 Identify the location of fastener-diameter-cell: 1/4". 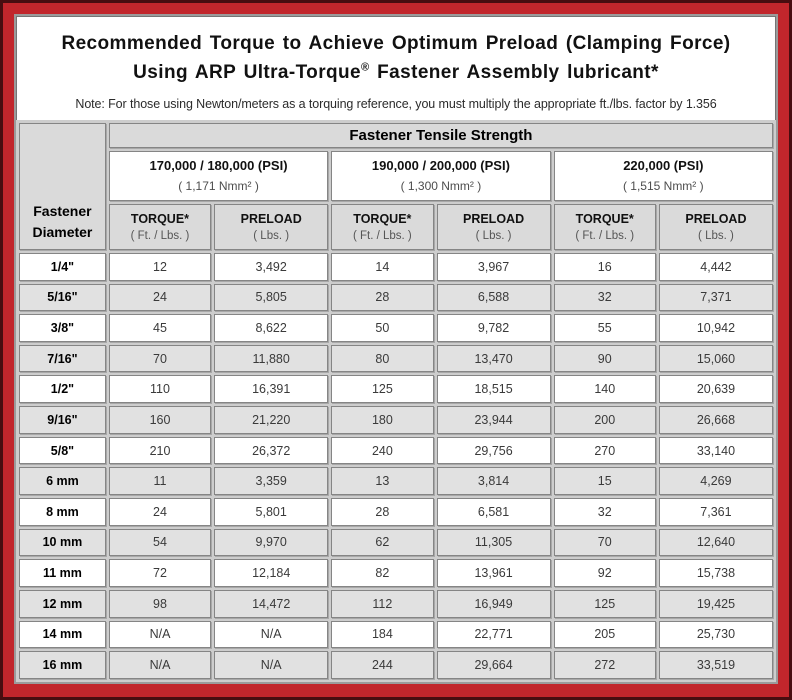
(62, 266).